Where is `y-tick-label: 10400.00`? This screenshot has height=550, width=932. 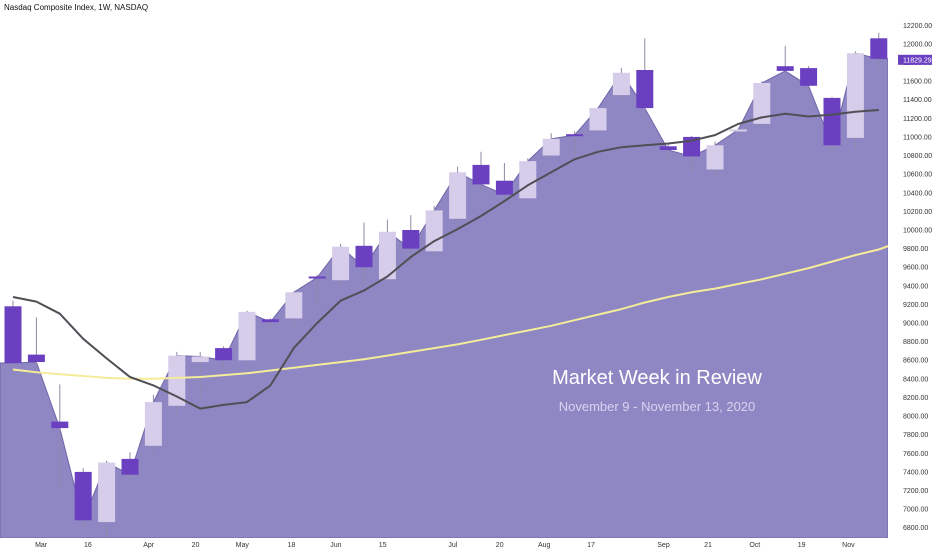 y-tick-label: 10400.00 is located at coordinates (917, 193).